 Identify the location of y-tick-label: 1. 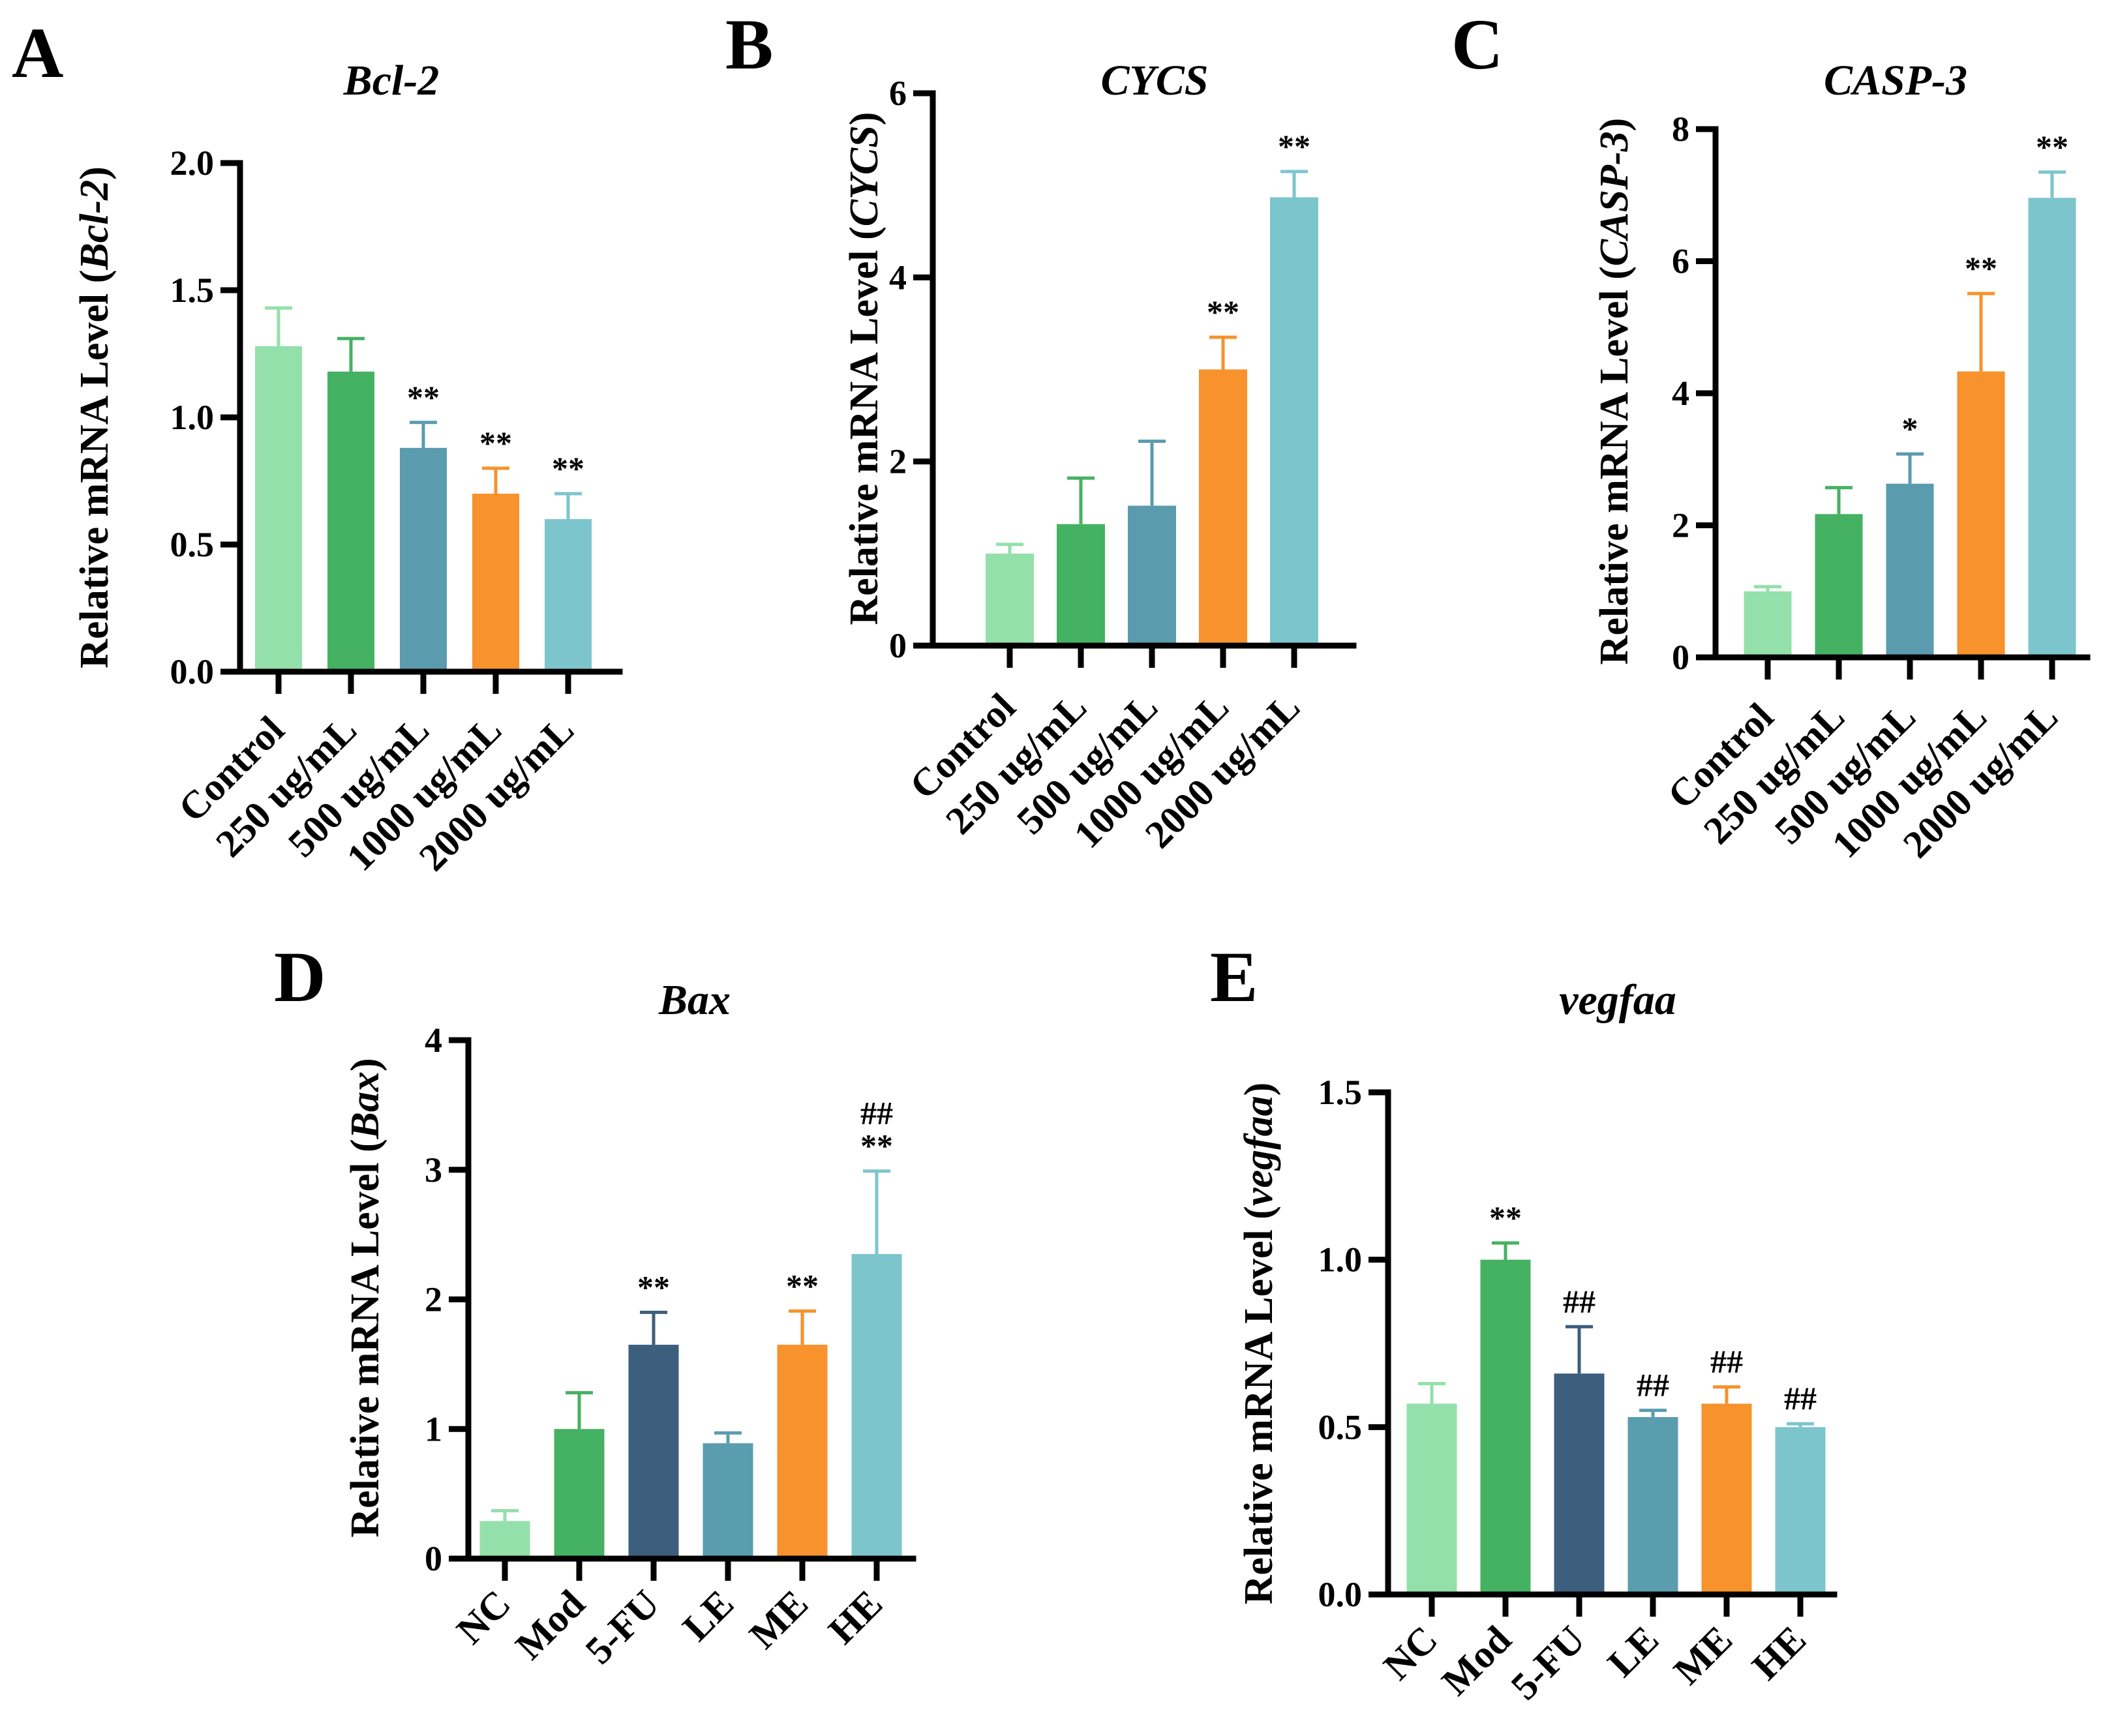
(433, 1428).